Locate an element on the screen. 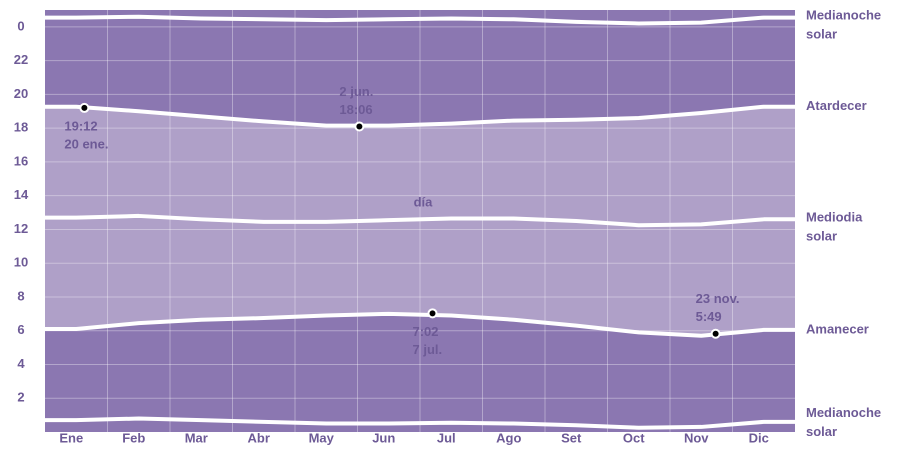 Image resolution: width=918 pixels, height=452 pixels. y-tick-label: 8 is located at coordinates (20, 295).